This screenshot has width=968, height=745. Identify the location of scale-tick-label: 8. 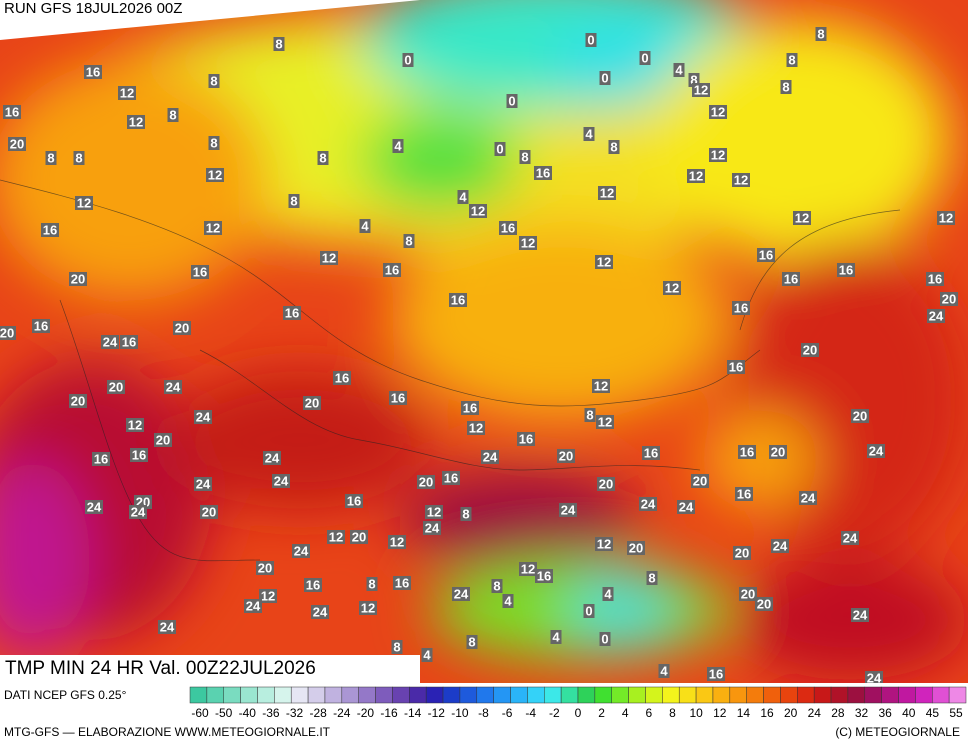
(672, 713).